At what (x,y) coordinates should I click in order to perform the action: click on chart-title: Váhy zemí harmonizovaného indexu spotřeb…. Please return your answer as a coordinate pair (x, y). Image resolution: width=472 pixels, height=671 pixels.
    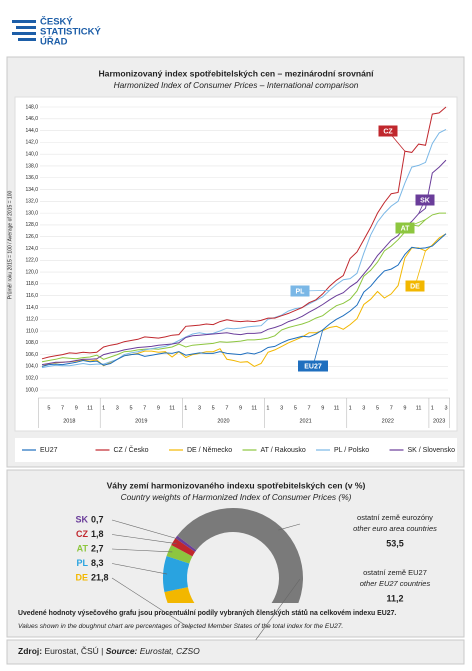
    Looking at the image, I should click on (236, 485).